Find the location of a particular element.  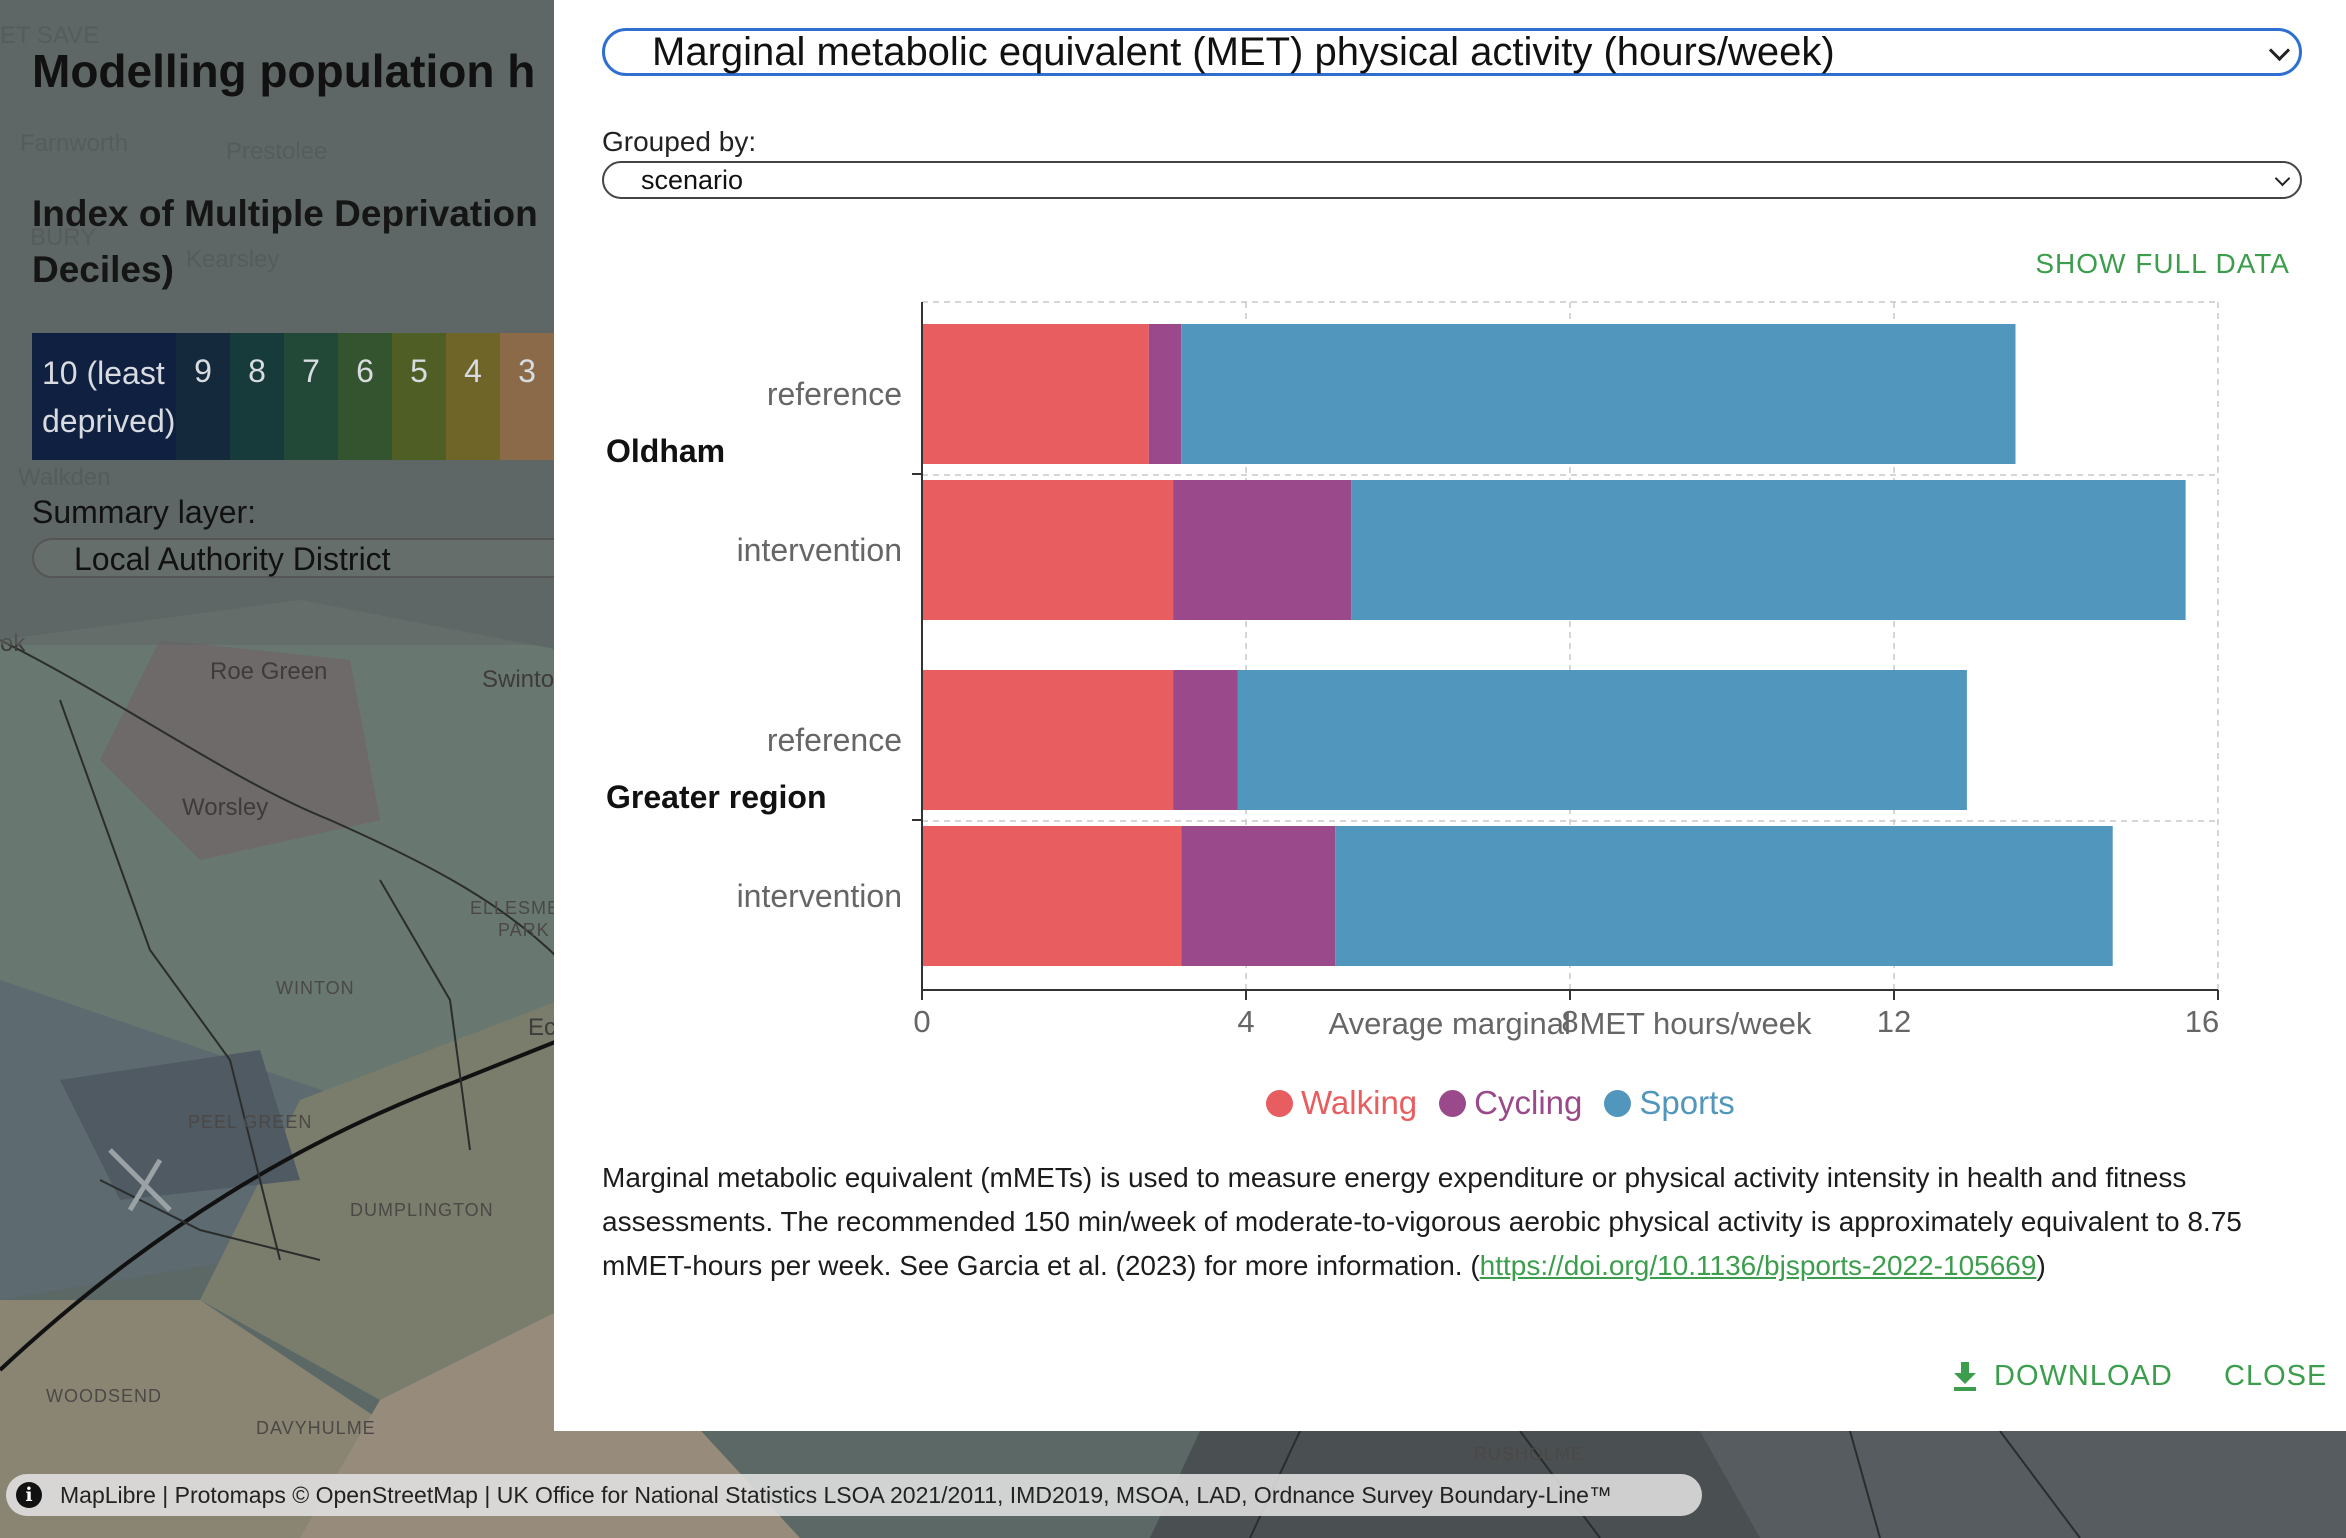

x-axis-label: Average marginal MET hours/week is located at coordinates (1570, 1023).